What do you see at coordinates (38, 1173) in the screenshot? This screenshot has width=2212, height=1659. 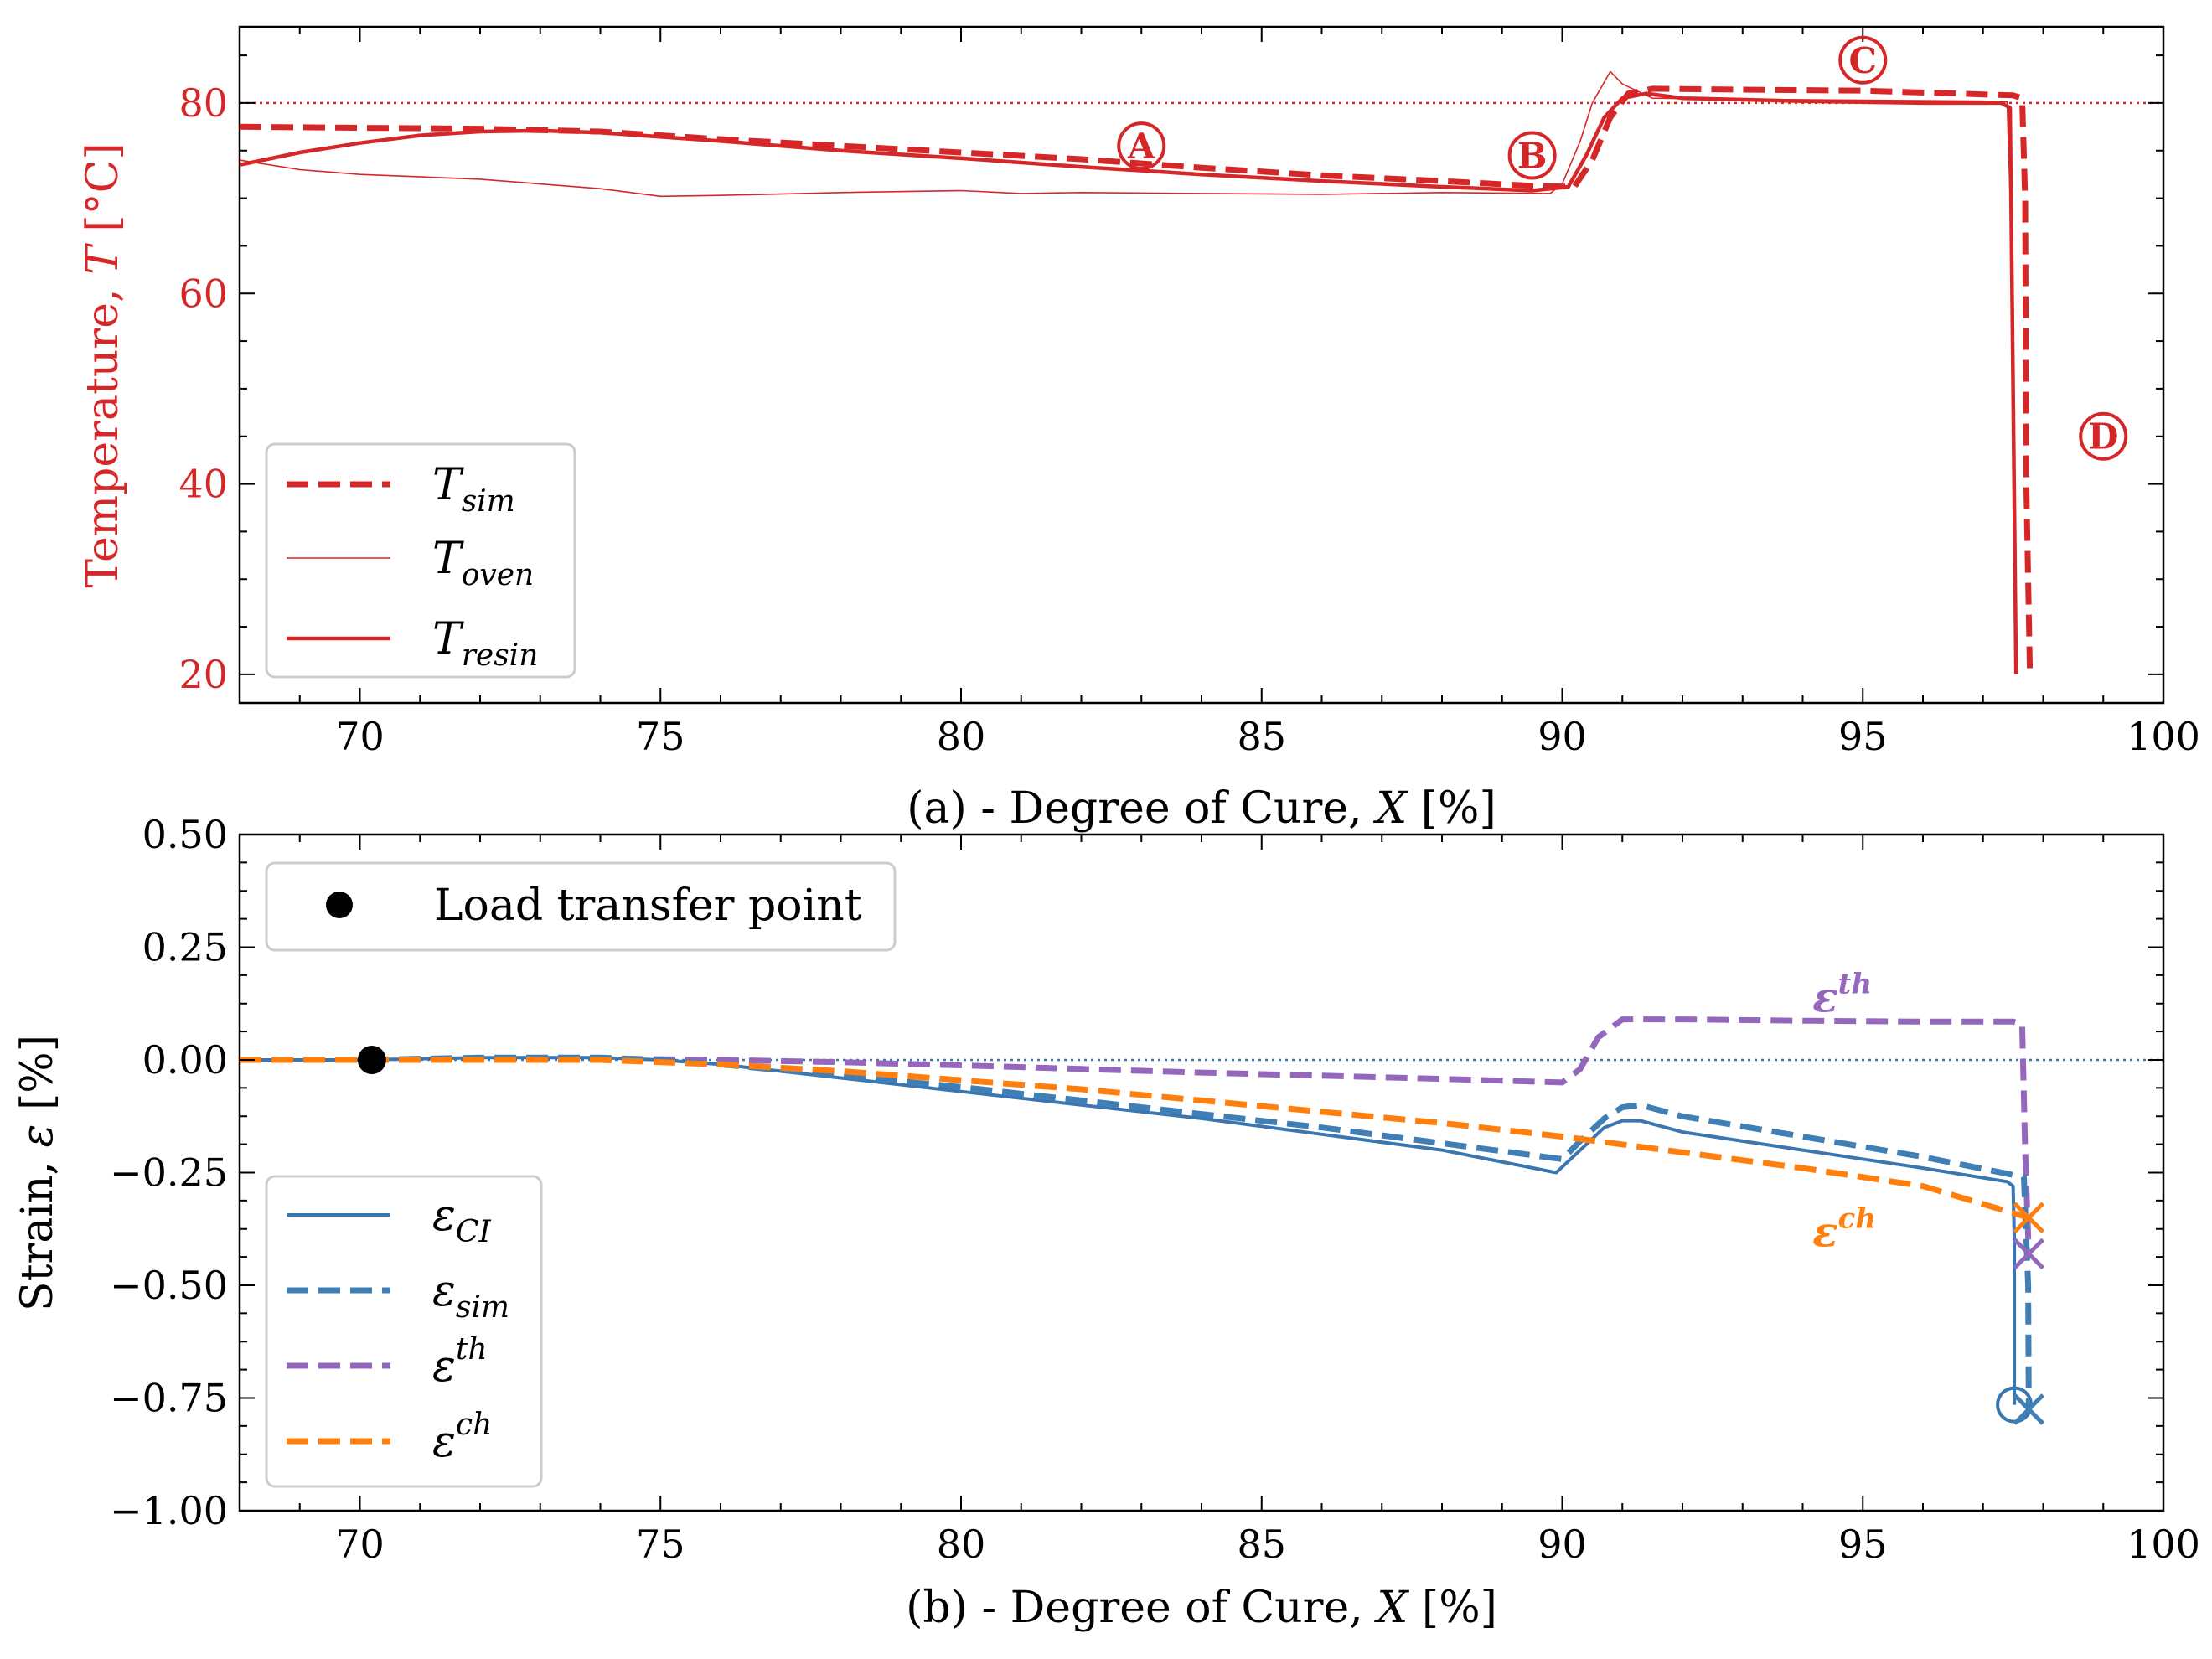 I see `y-axis-title-b: Strain, ε [%]` at bounding box center [38, 1173].